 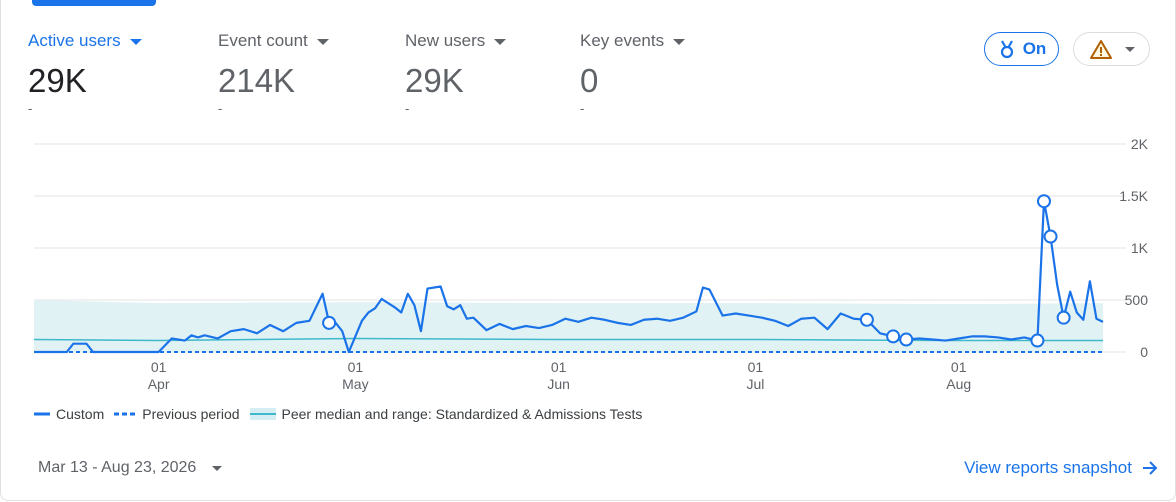 What do you see at coordinates (1150, 468) in the screenshot?
I see `arrow-right-icon` at bounding box center [1150, 468].